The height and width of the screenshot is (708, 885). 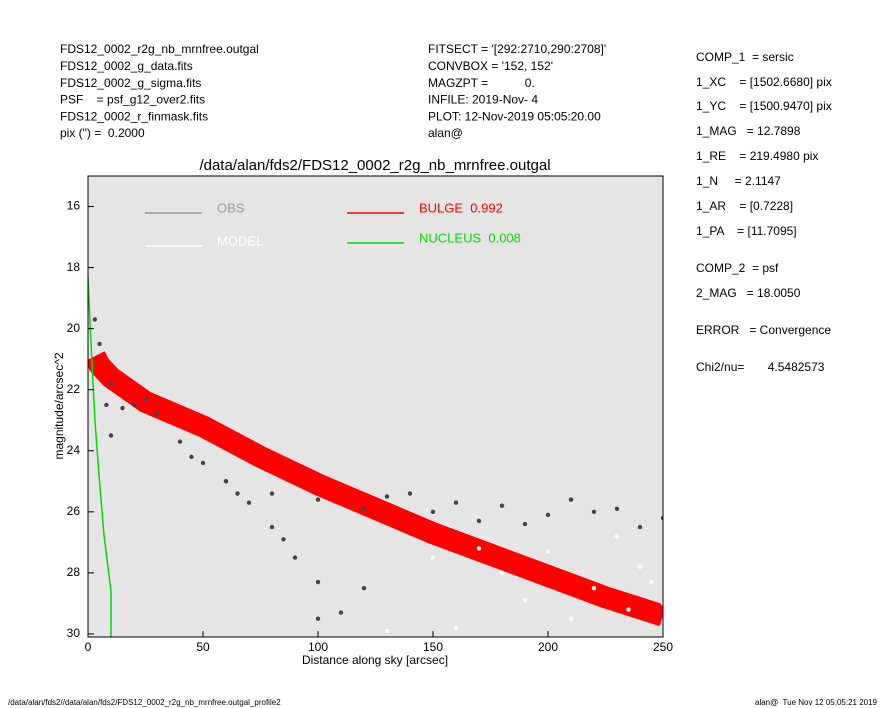 I want to click on footer-right: alan@ Tue Nov 12 05:05:21 2019, so click(x=816, y=702).